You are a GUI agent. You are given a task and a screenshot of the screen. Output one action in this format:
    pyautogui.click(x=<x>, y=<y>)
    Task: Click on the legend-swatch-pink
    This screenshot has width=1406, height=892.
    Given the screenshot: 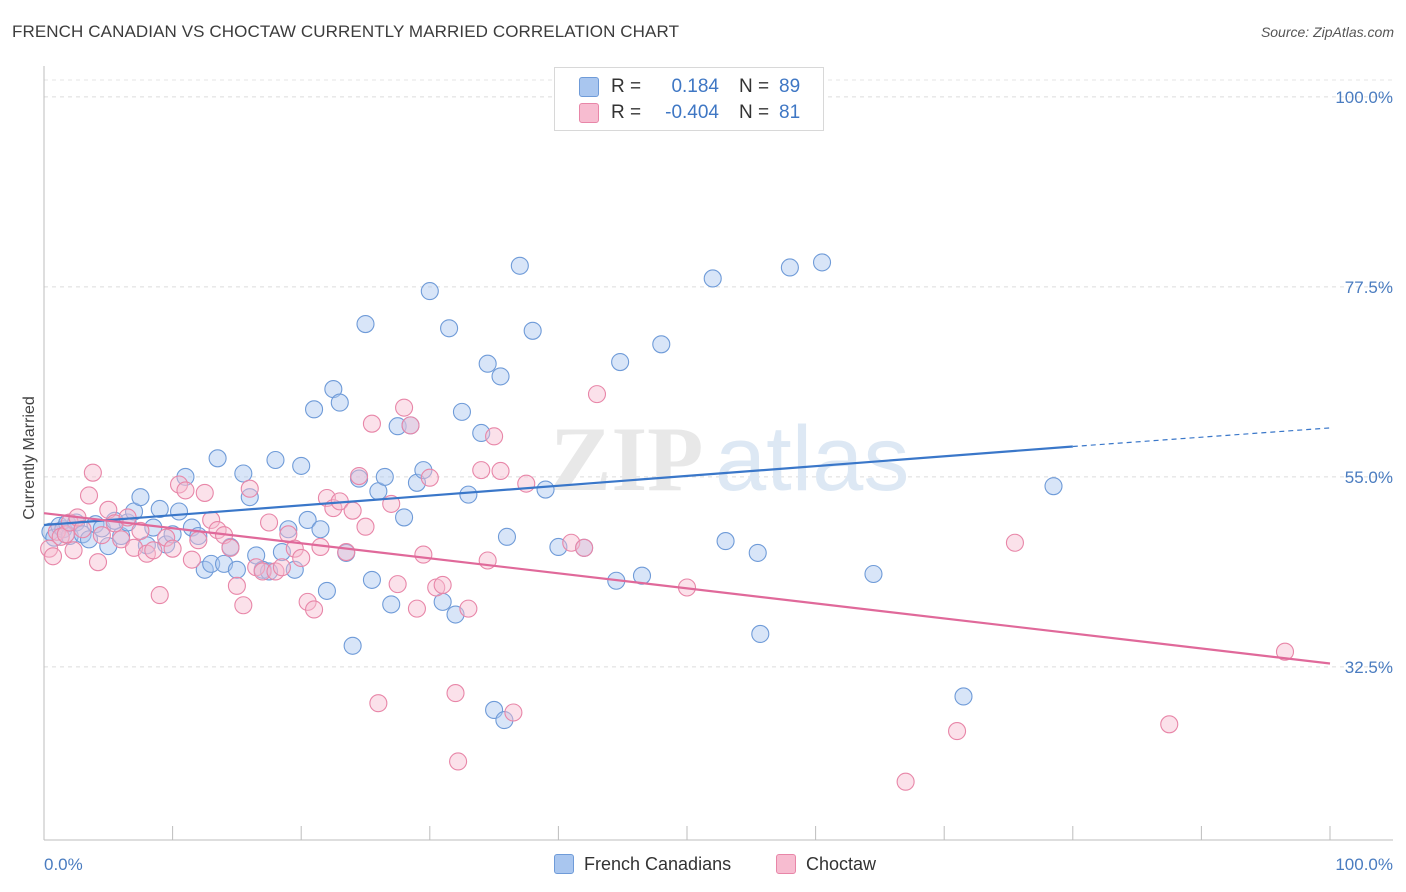 What is the action you would take?
    pyautogui.click(x=589, y=113)
    